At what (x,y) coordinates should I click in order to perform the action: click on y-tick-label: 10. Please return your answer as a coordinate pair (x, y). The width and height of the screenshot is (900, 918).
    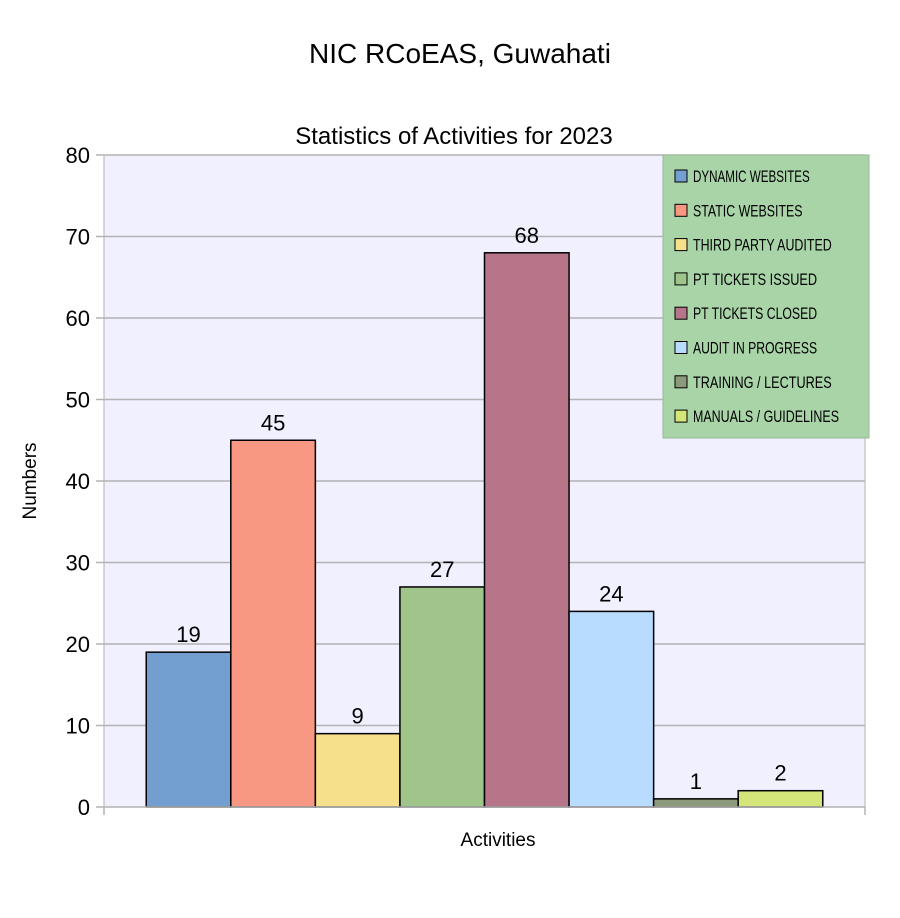
    Looking at the image, I should click on (78, 726).